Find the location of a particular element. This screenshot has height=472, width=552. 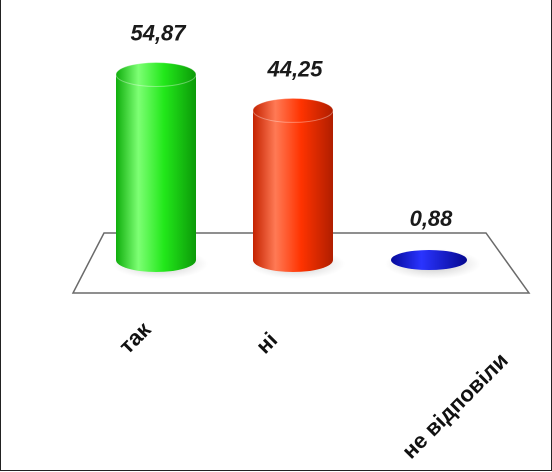

bar-так is located at coordinates (160, 170).